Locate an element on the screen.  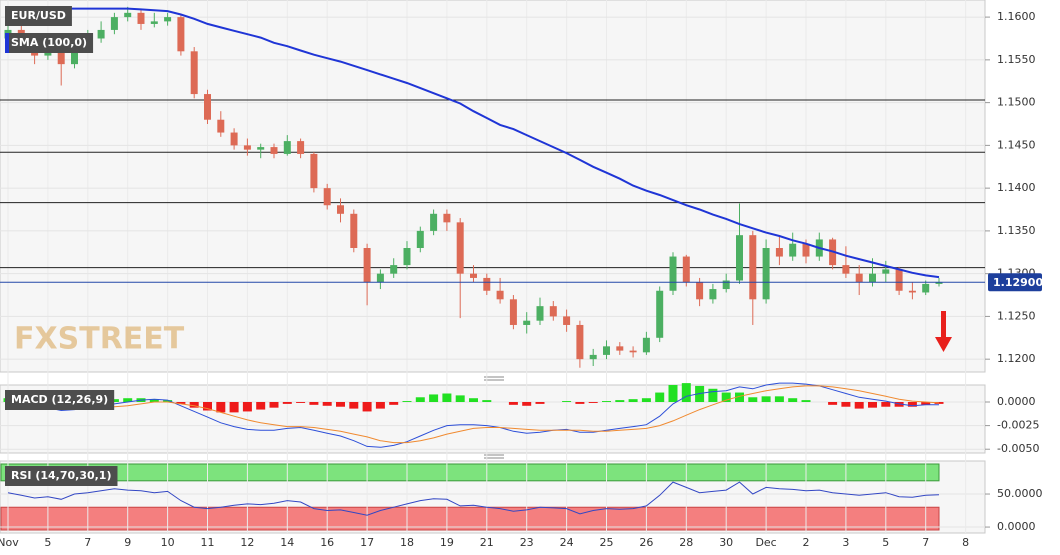
y-tick-label: 1.1350 is located at coordinates (1016, 230).